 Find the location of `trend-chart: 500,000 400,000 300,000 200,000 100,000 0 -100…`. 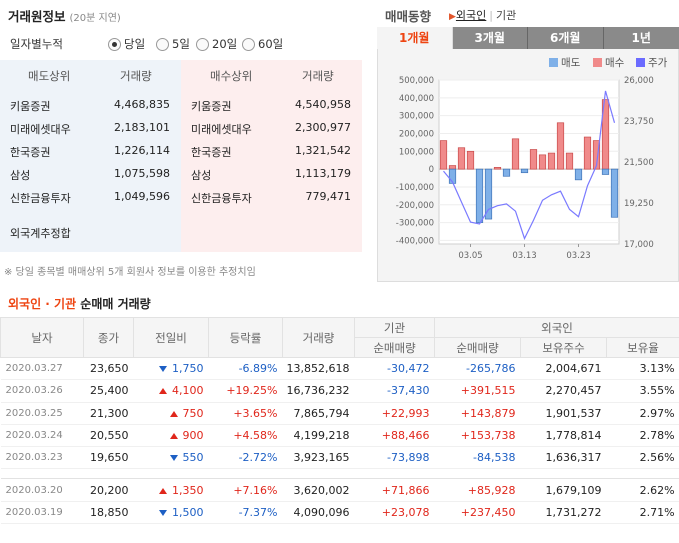

trend-chart: 500,000 400,000 300,000 200,000 100,000 0 -100… is located at coordinates (525, 168).